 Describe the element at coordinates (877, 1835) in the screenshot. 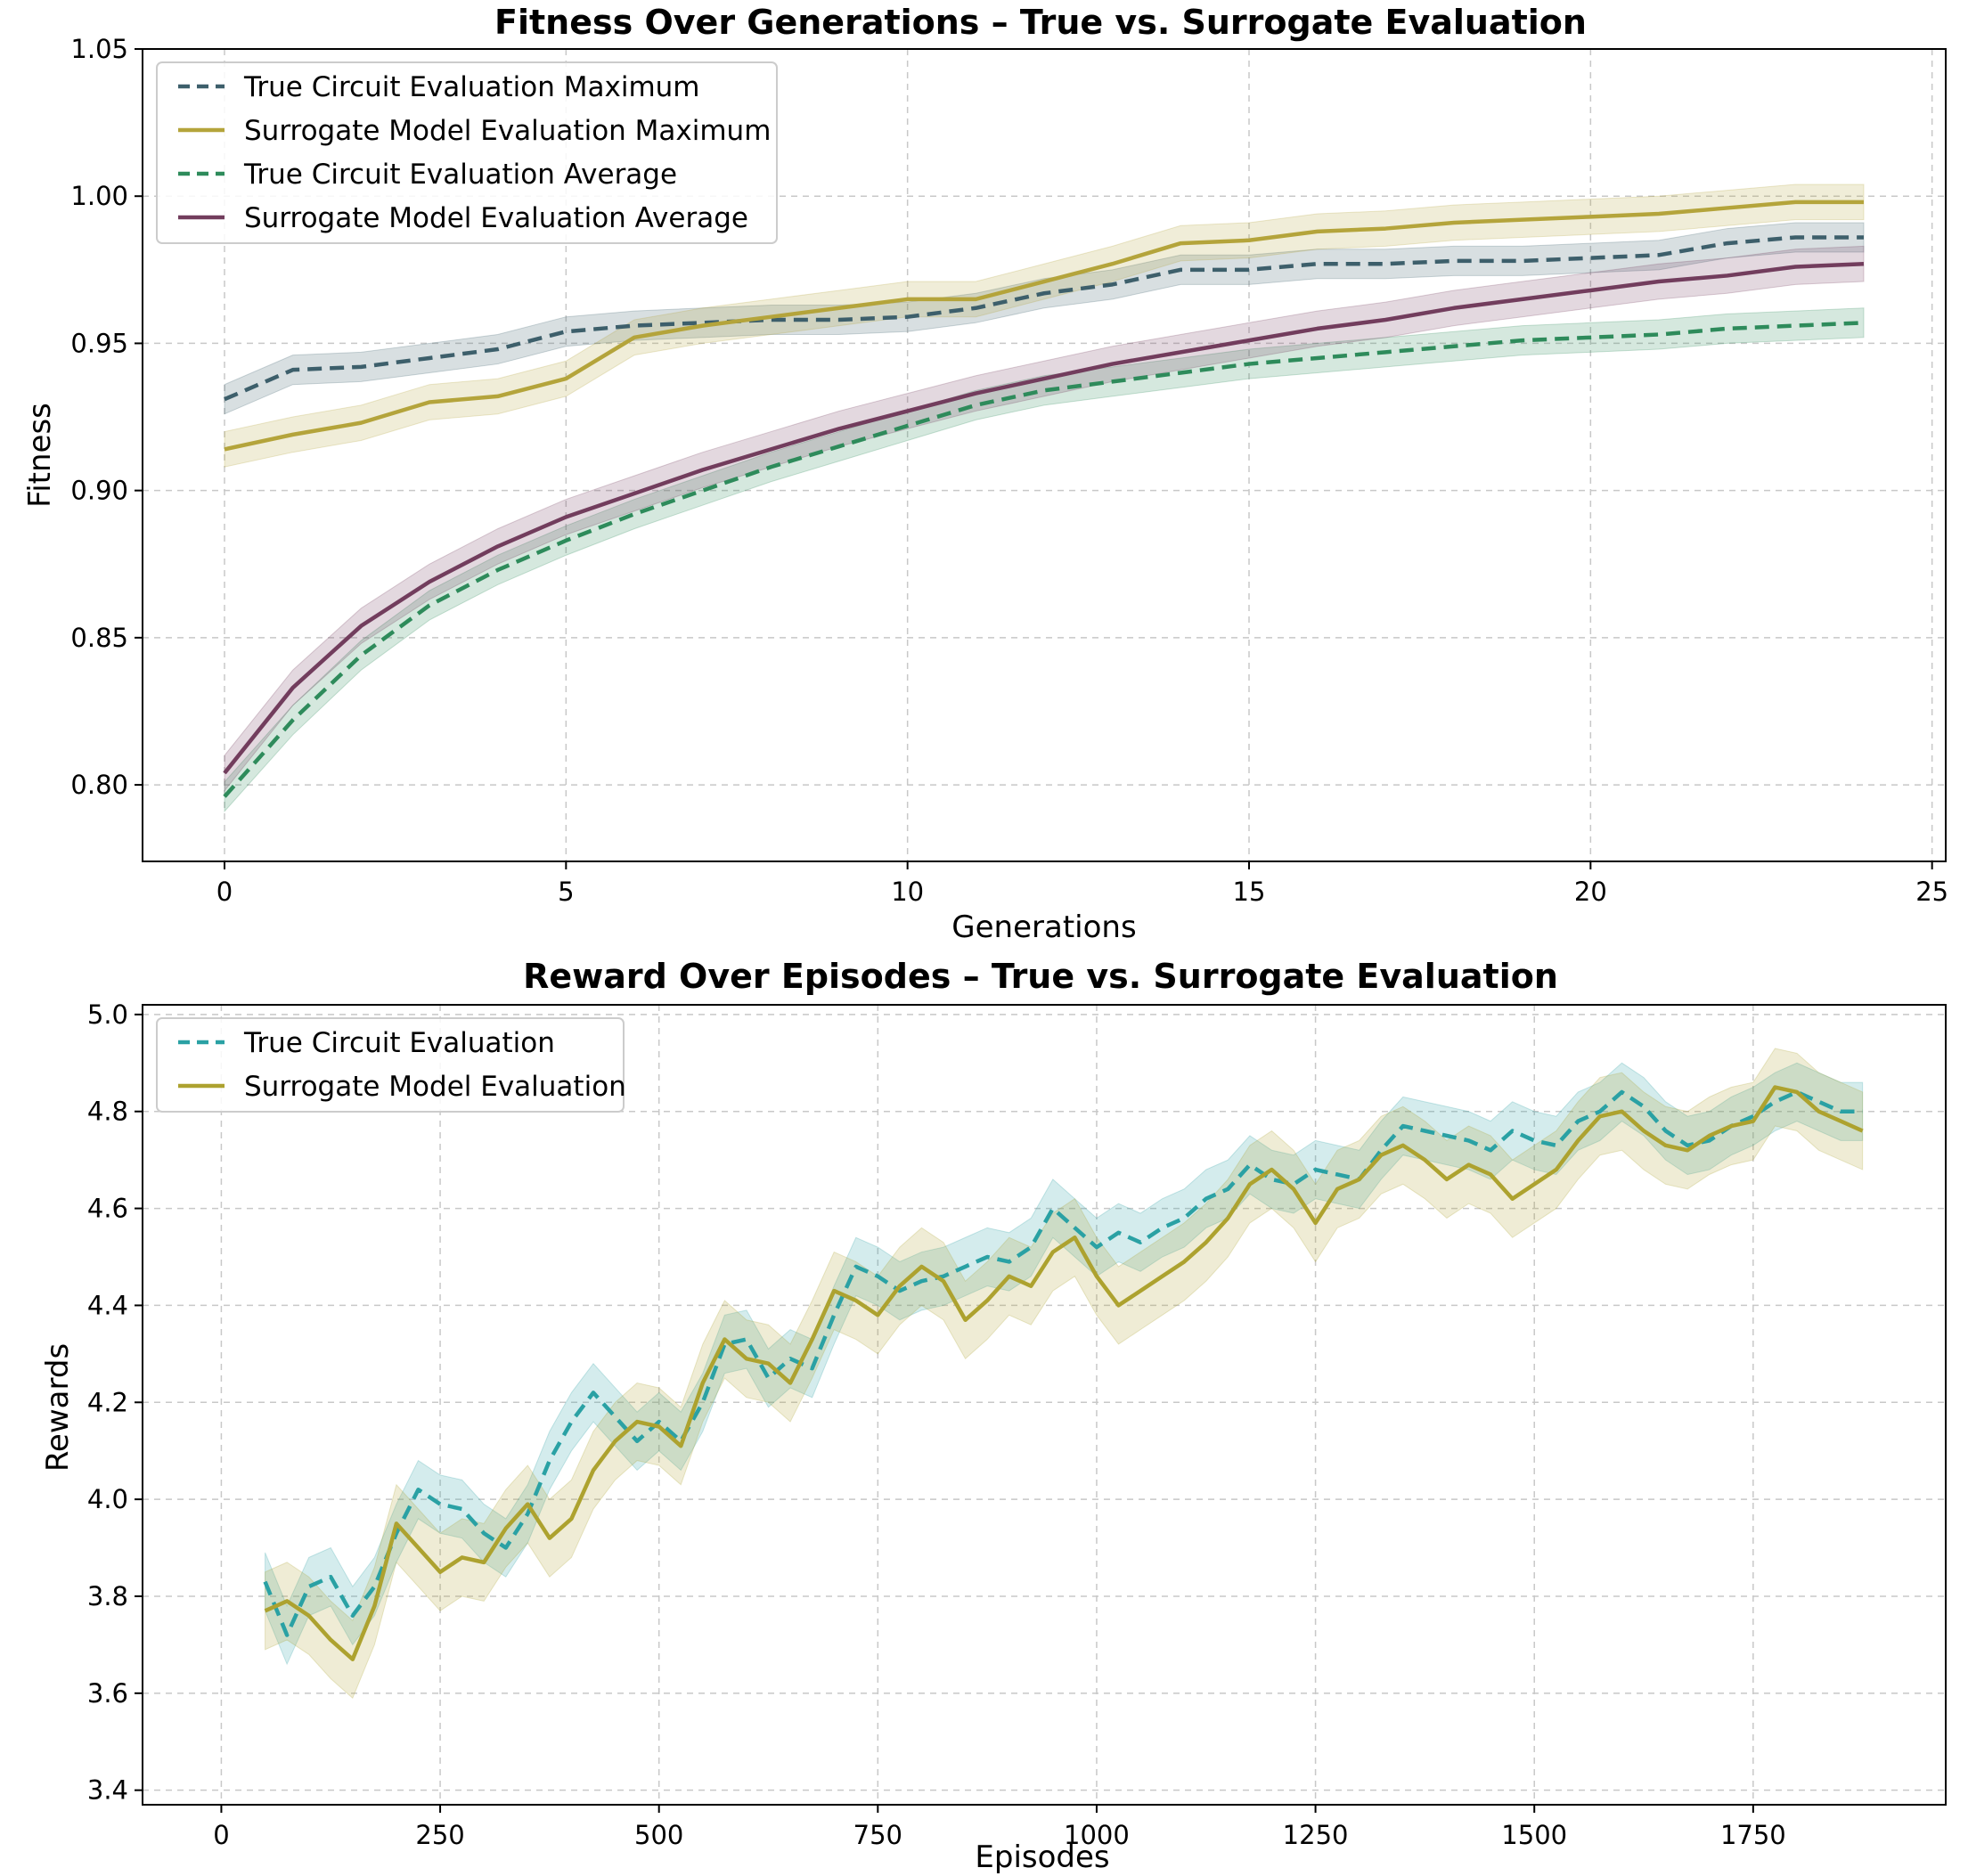

I see `x-tick-label: 750` at that location.